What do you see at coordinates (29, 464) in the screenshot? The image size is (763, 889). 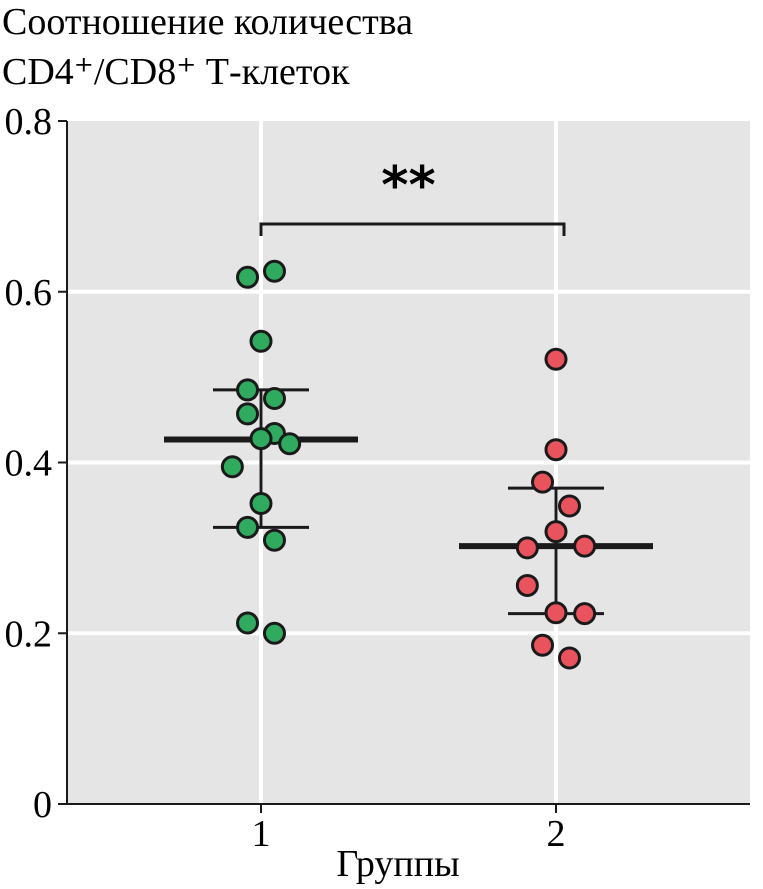 I see `y-tick-label: 0.4` at bounding box center [29, 464].